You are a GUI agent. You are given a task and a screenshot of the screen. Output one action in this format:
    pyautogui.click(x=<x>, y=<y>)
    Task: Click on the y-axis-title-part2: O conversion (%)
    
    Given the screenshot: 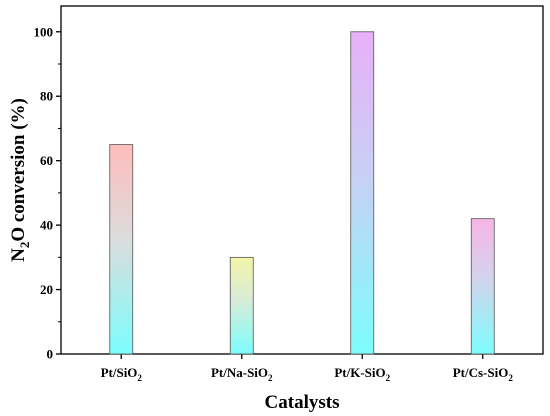 What is the action you would take?
    pyautogui.click(x=18, y=170)
    